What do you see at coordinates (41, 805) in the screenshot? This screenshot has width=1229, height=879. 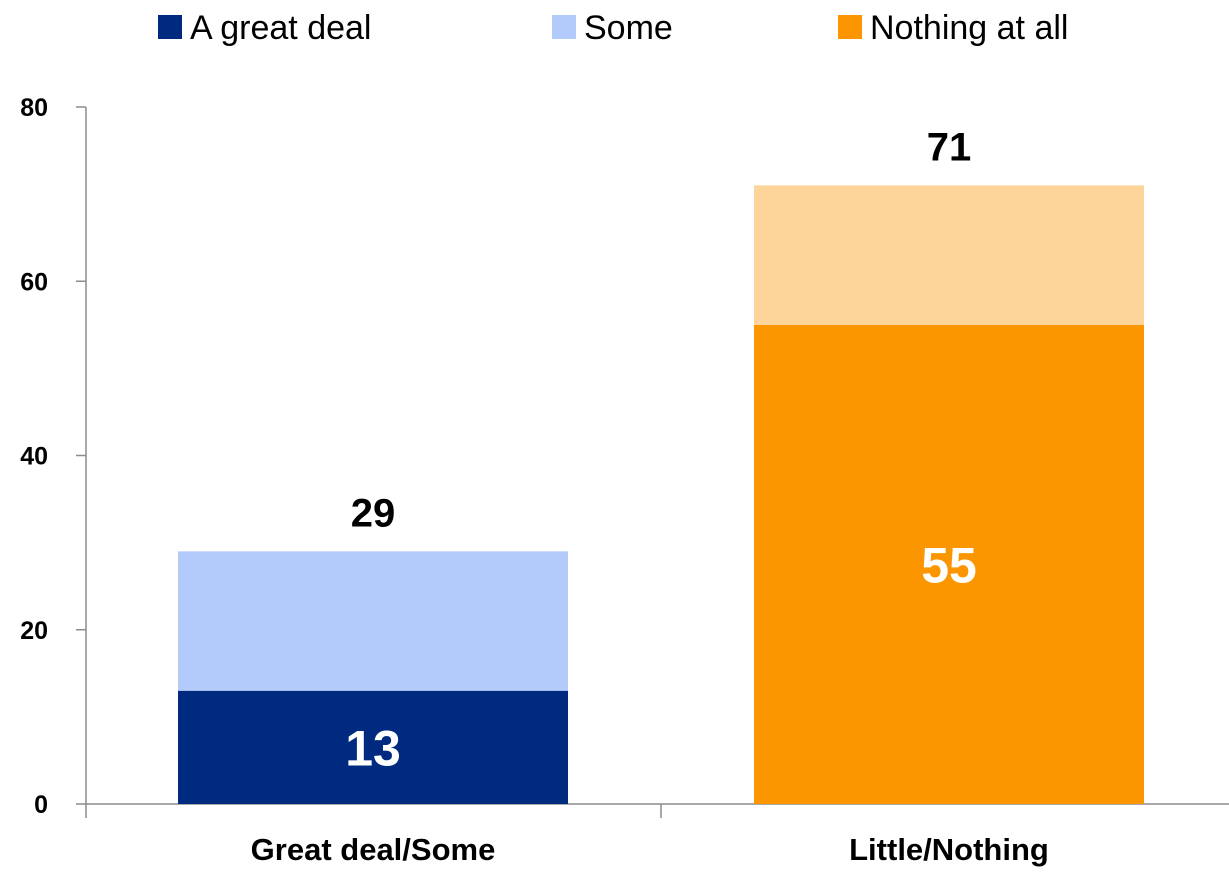 I see `y-tick-label-0: 0` at bounding box center [41, 805].